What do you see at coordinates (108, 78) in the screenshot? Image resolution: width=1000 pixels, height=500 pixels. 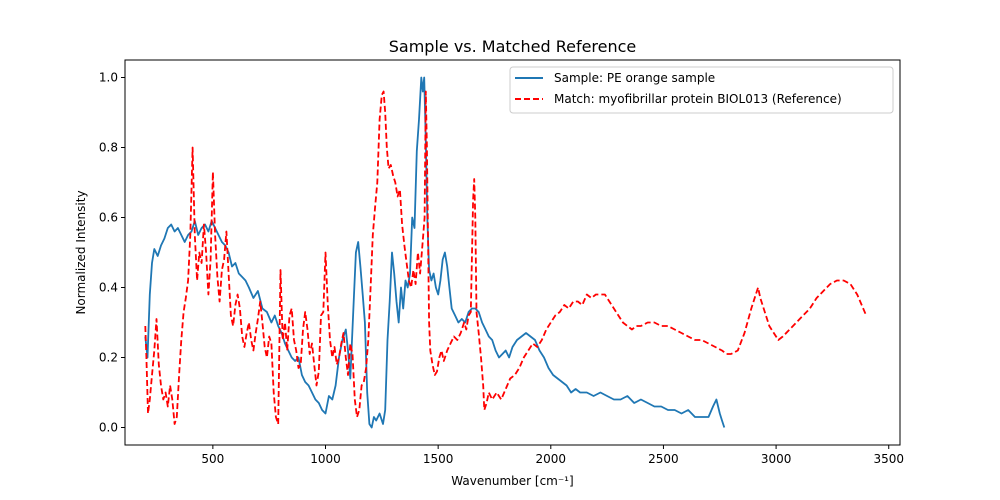 I see `y-tick-label: 1.0` at bounding box center [108, 78].